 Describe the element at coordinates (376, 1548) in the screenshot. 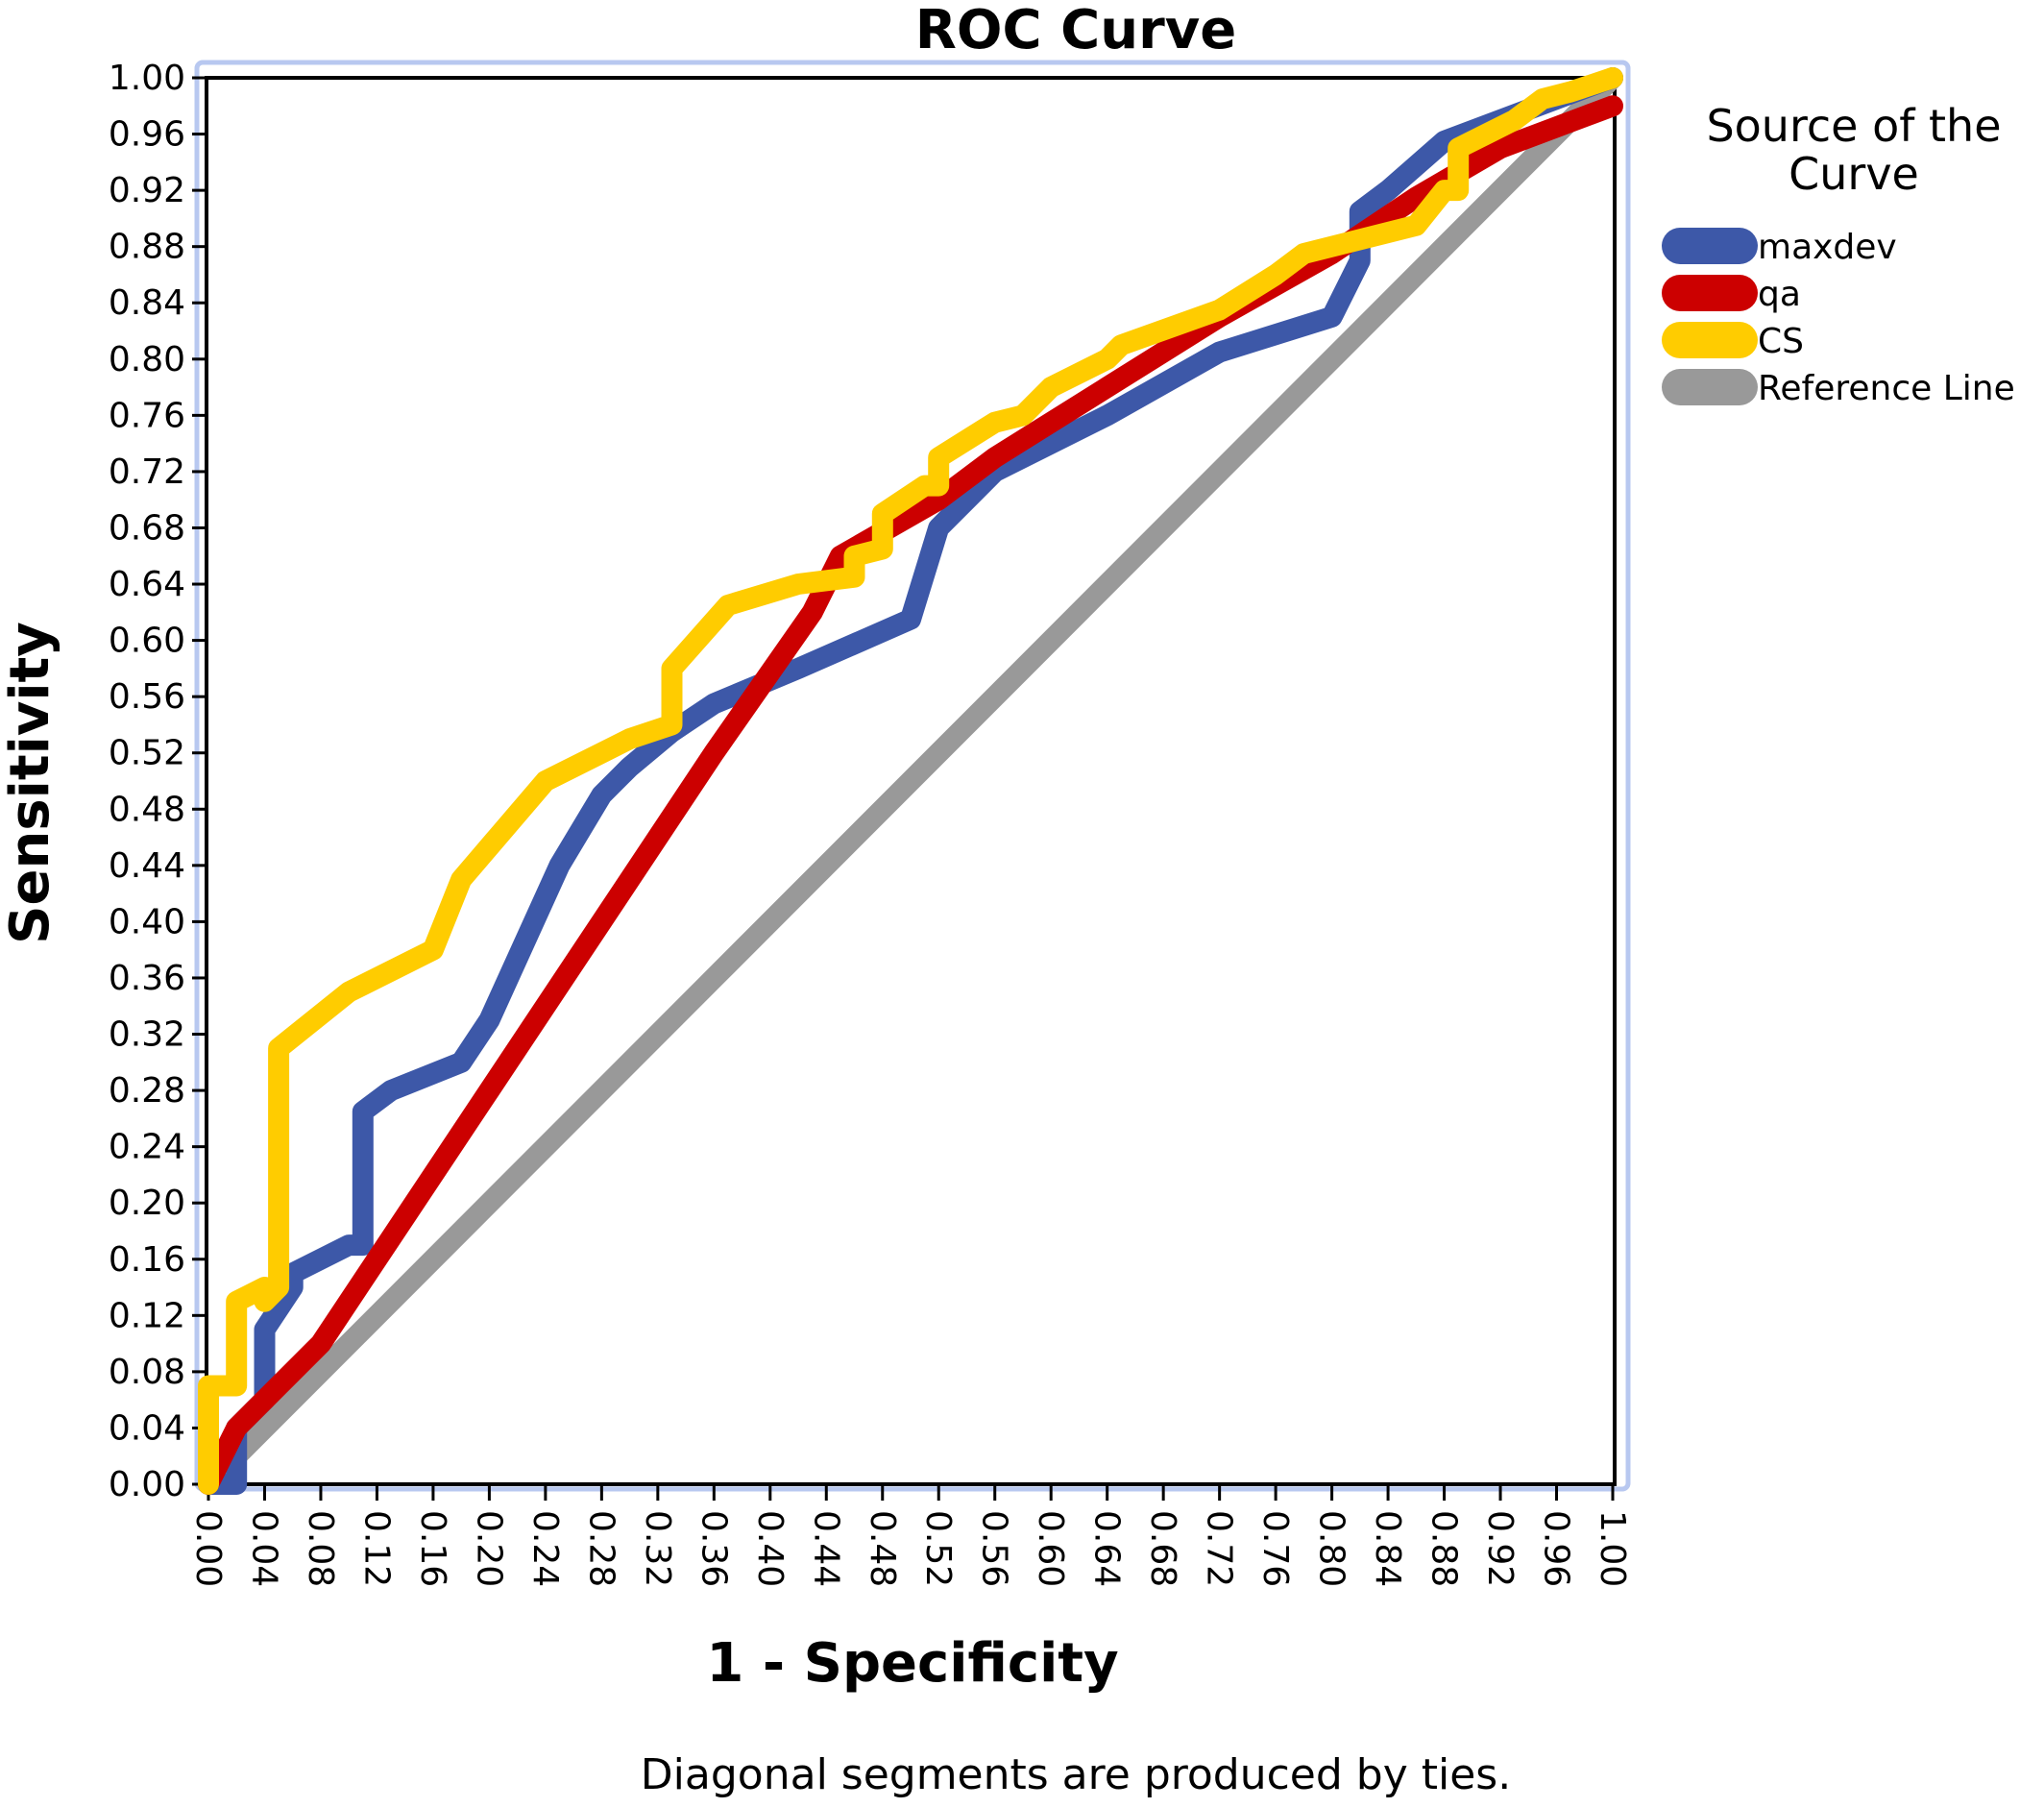

I see `x-tick-label: 0.12` at that location.